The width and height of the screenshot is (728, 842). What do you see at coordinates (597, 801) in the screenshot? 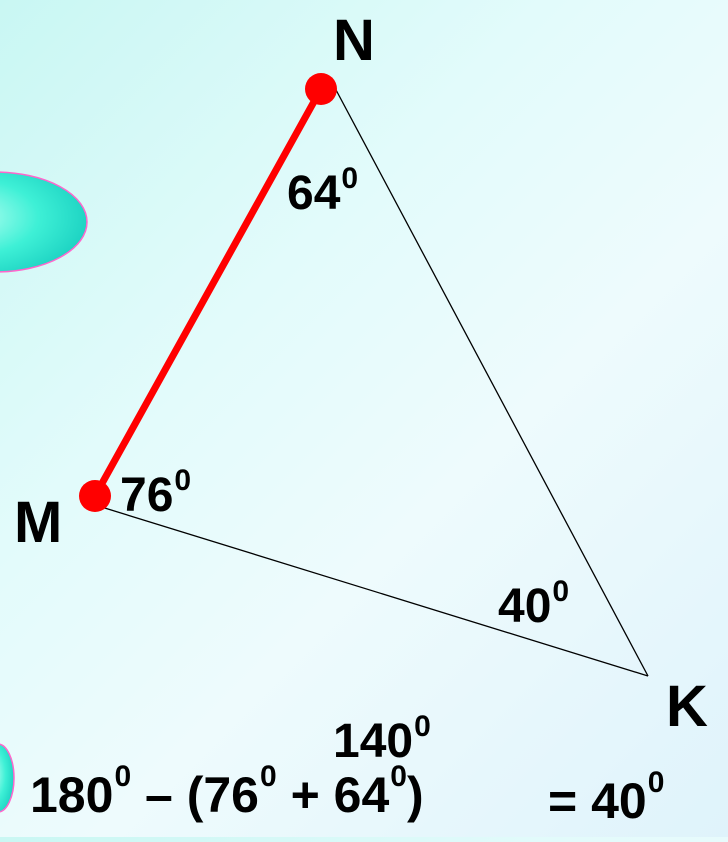
I see `formula-part-result: = 40` at bounding box center [597, 801].